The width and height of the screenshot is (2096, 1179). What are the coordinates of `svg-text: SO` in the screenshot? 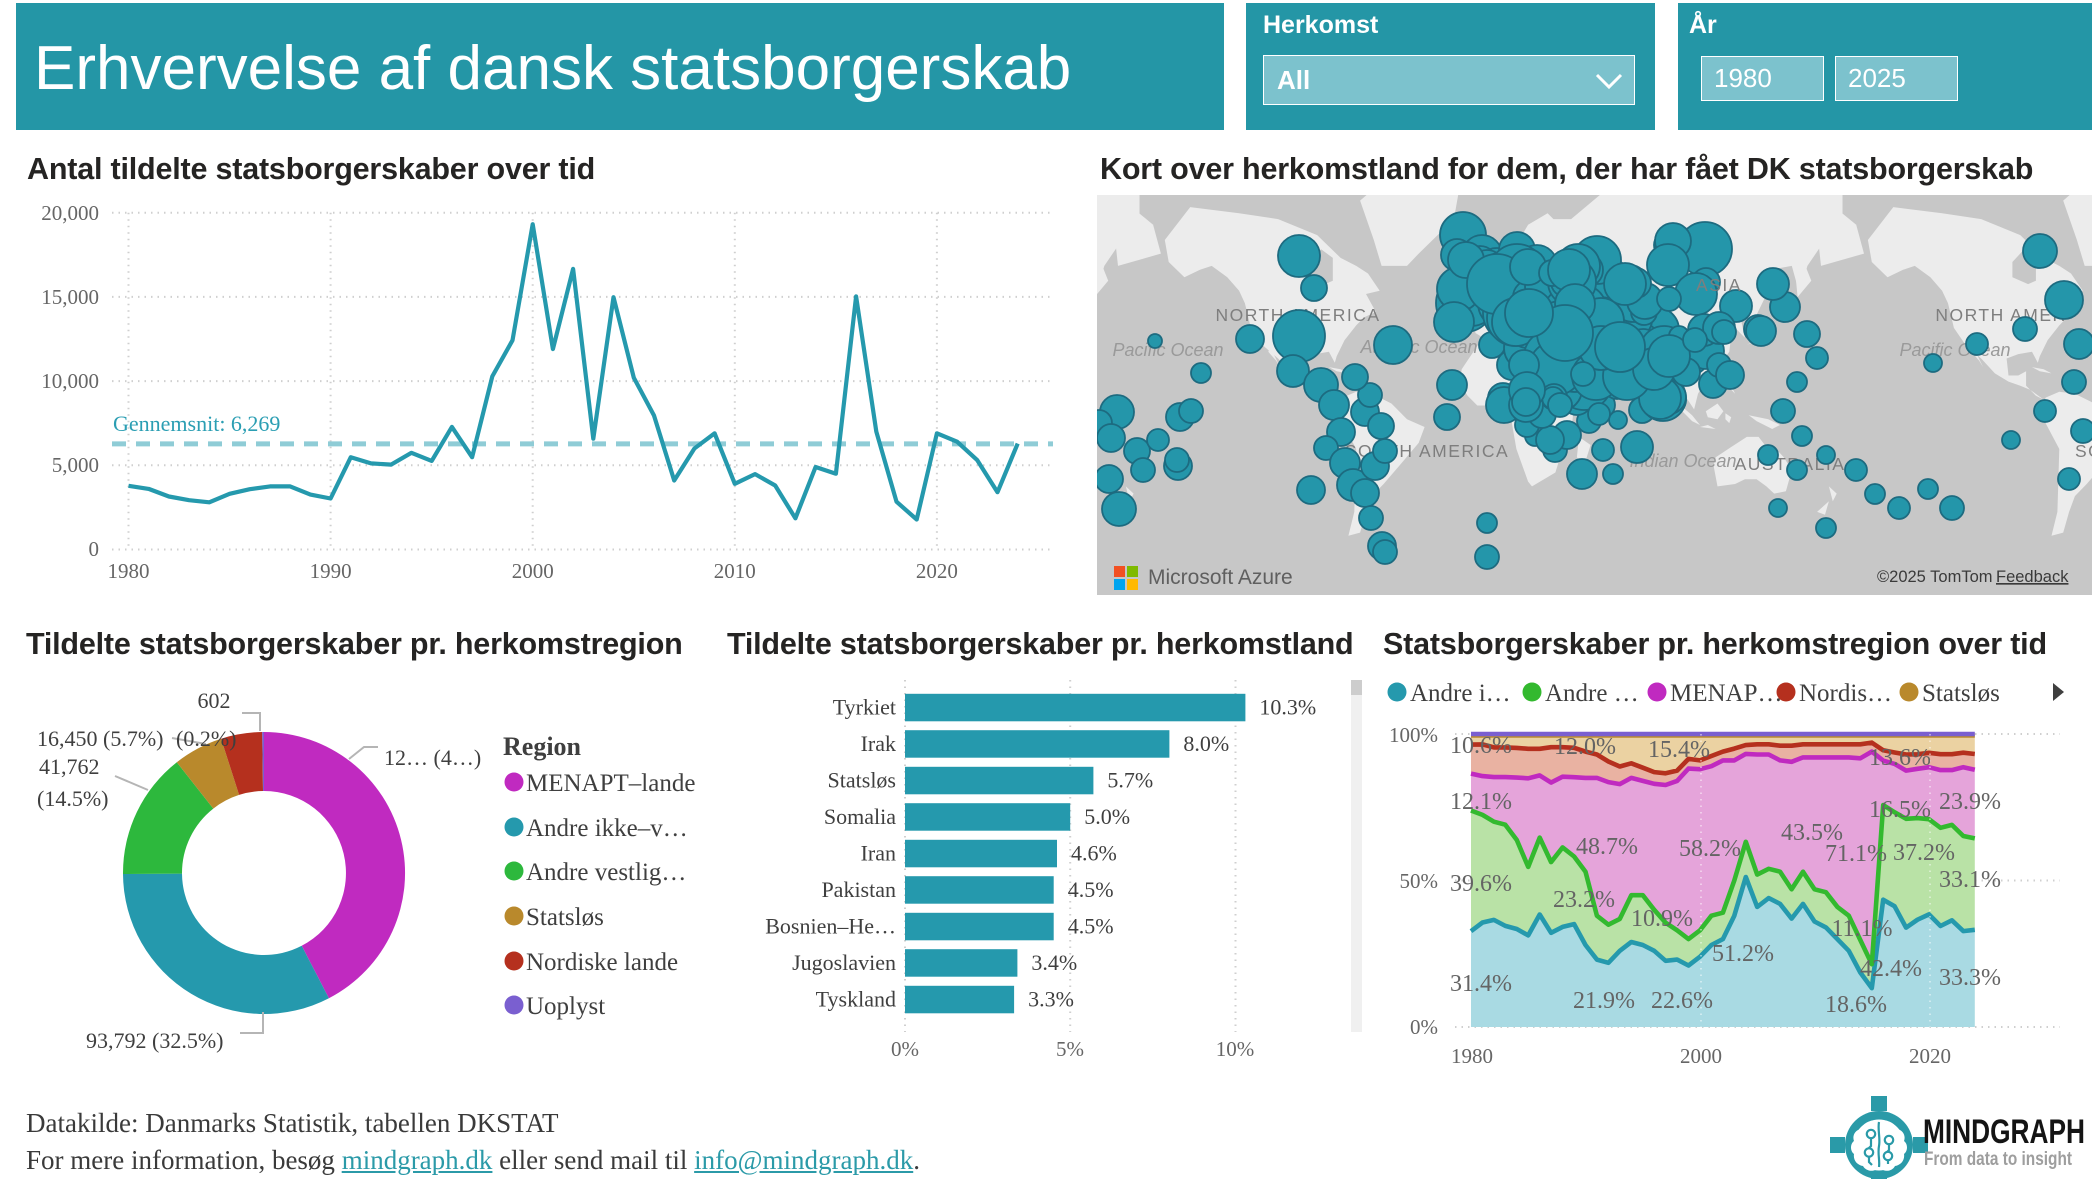 It's located at (2083, 451).